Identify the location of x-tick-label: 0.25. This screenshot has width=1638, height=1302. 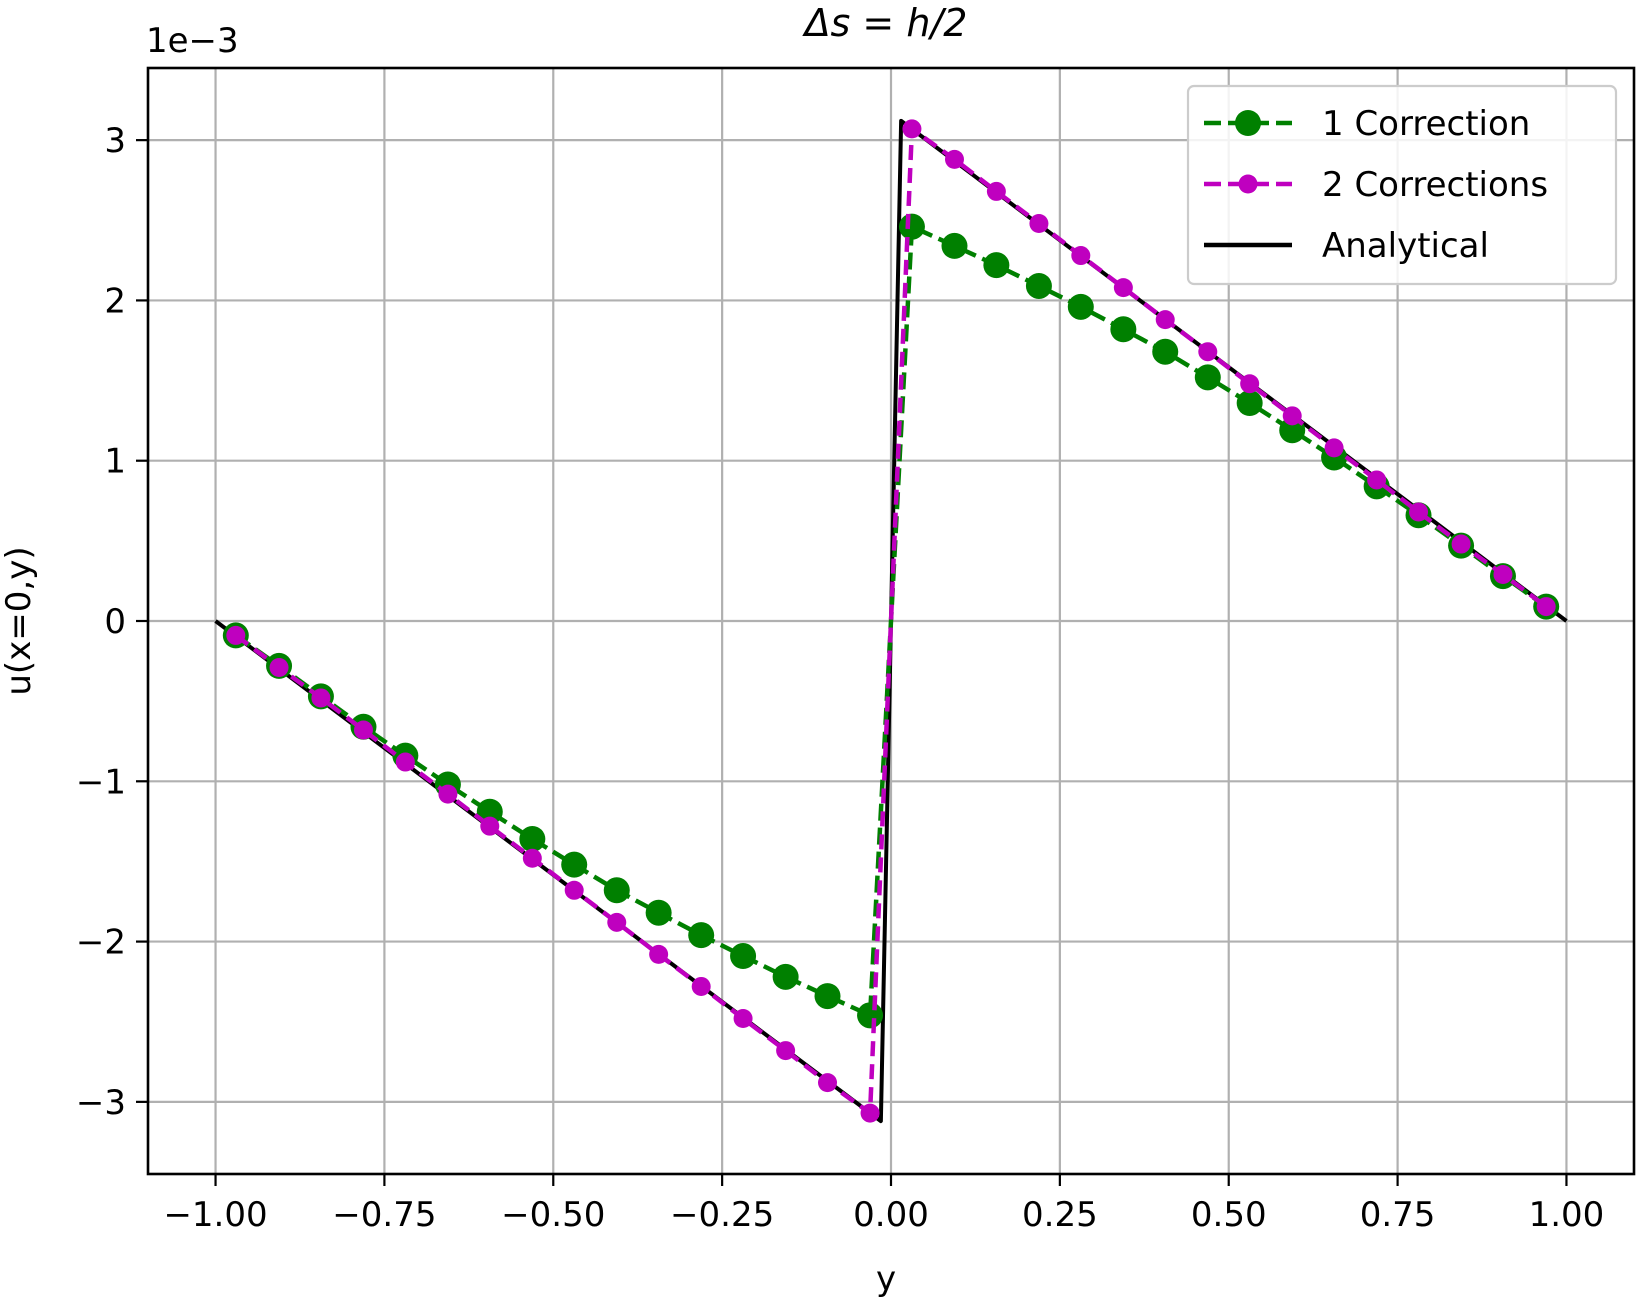
(1060, 1215).